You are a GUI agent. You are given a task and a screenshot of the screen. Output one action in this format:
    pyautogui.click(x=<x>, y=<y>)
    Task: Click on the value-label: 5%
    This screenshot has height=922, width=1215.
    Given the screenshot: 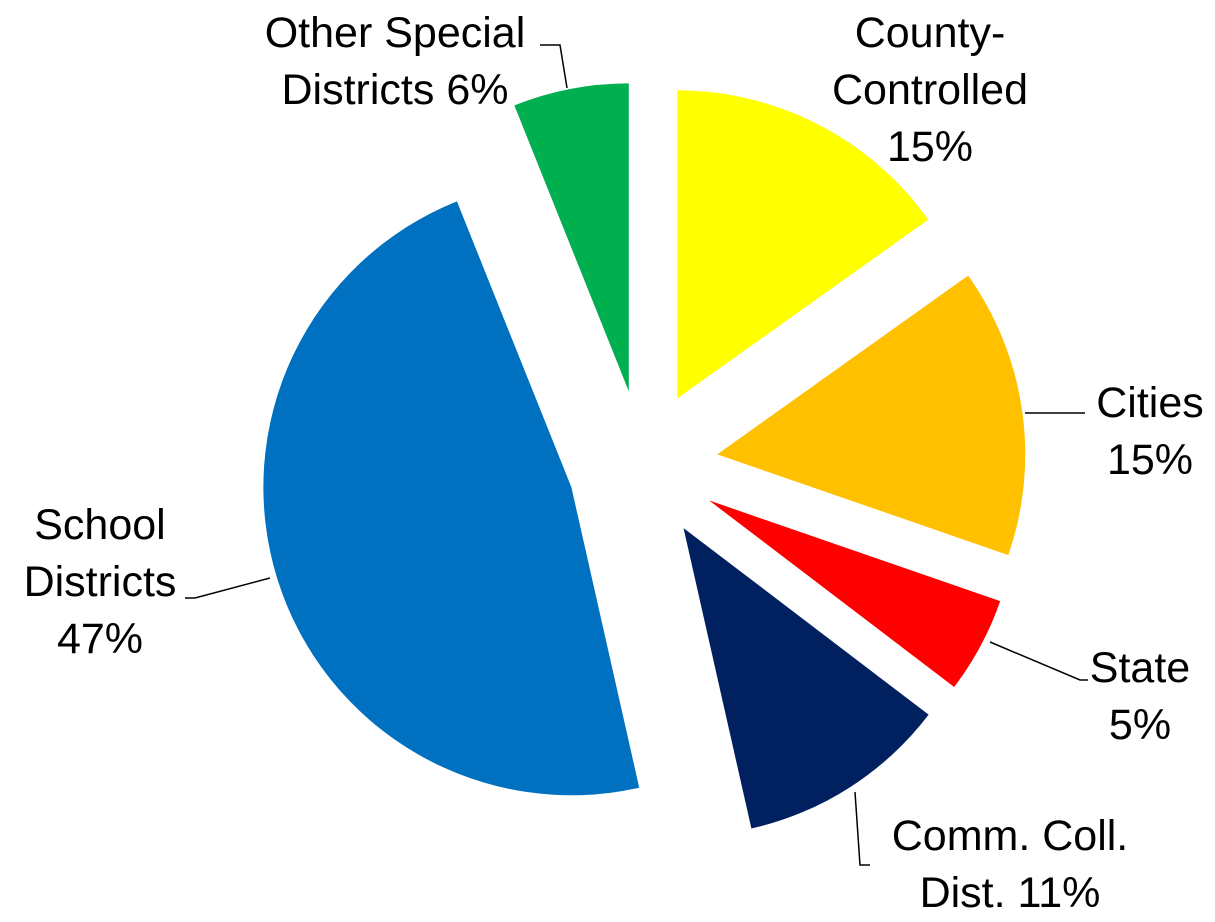 What is the action you would take?
    pyautogui.click(x=1140, y=725)
    